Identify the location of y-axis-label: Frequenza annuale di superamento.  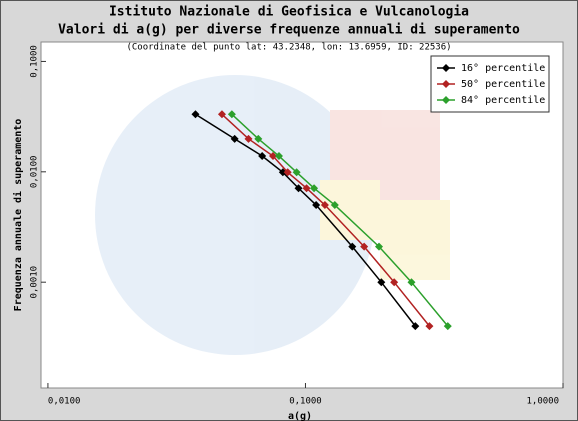
(18, 215).